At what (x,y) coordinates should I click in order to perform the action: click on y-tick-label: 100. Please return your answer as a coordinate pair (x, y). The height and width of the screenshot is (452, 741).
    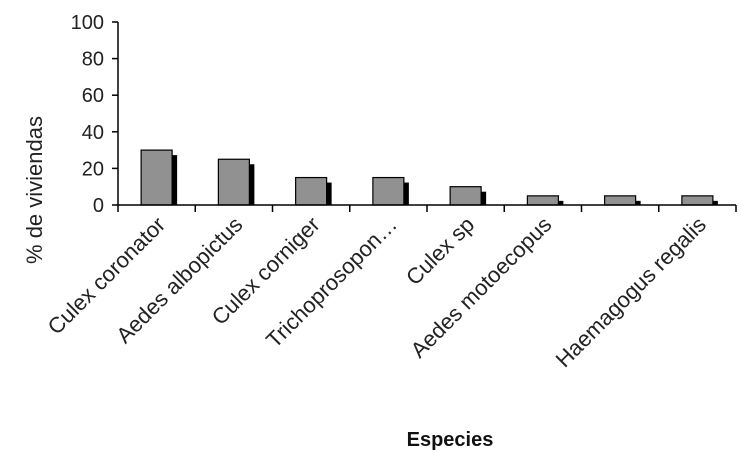
    Looking at the image, I should click on (87, 23).